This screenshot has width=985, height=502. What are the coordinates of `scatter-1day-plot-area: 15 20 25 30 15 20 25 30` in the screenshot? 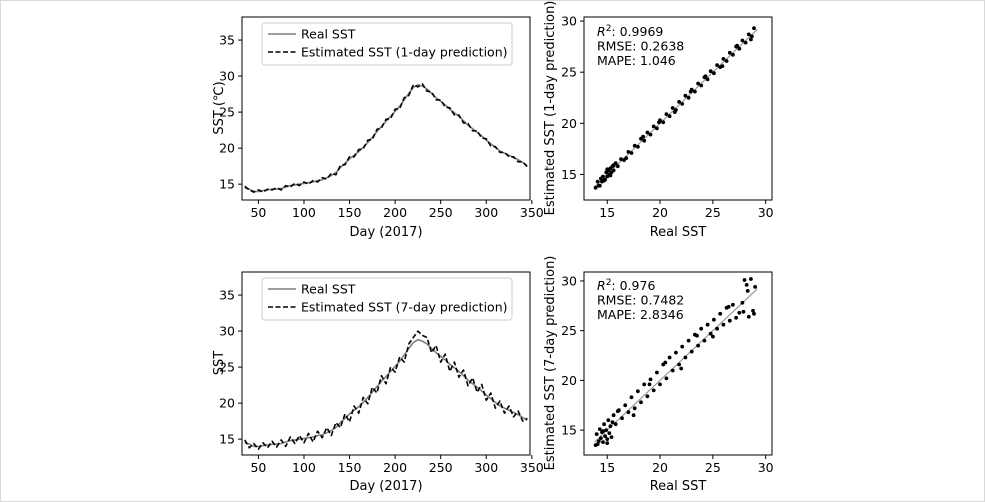 It's located at (667, 117).